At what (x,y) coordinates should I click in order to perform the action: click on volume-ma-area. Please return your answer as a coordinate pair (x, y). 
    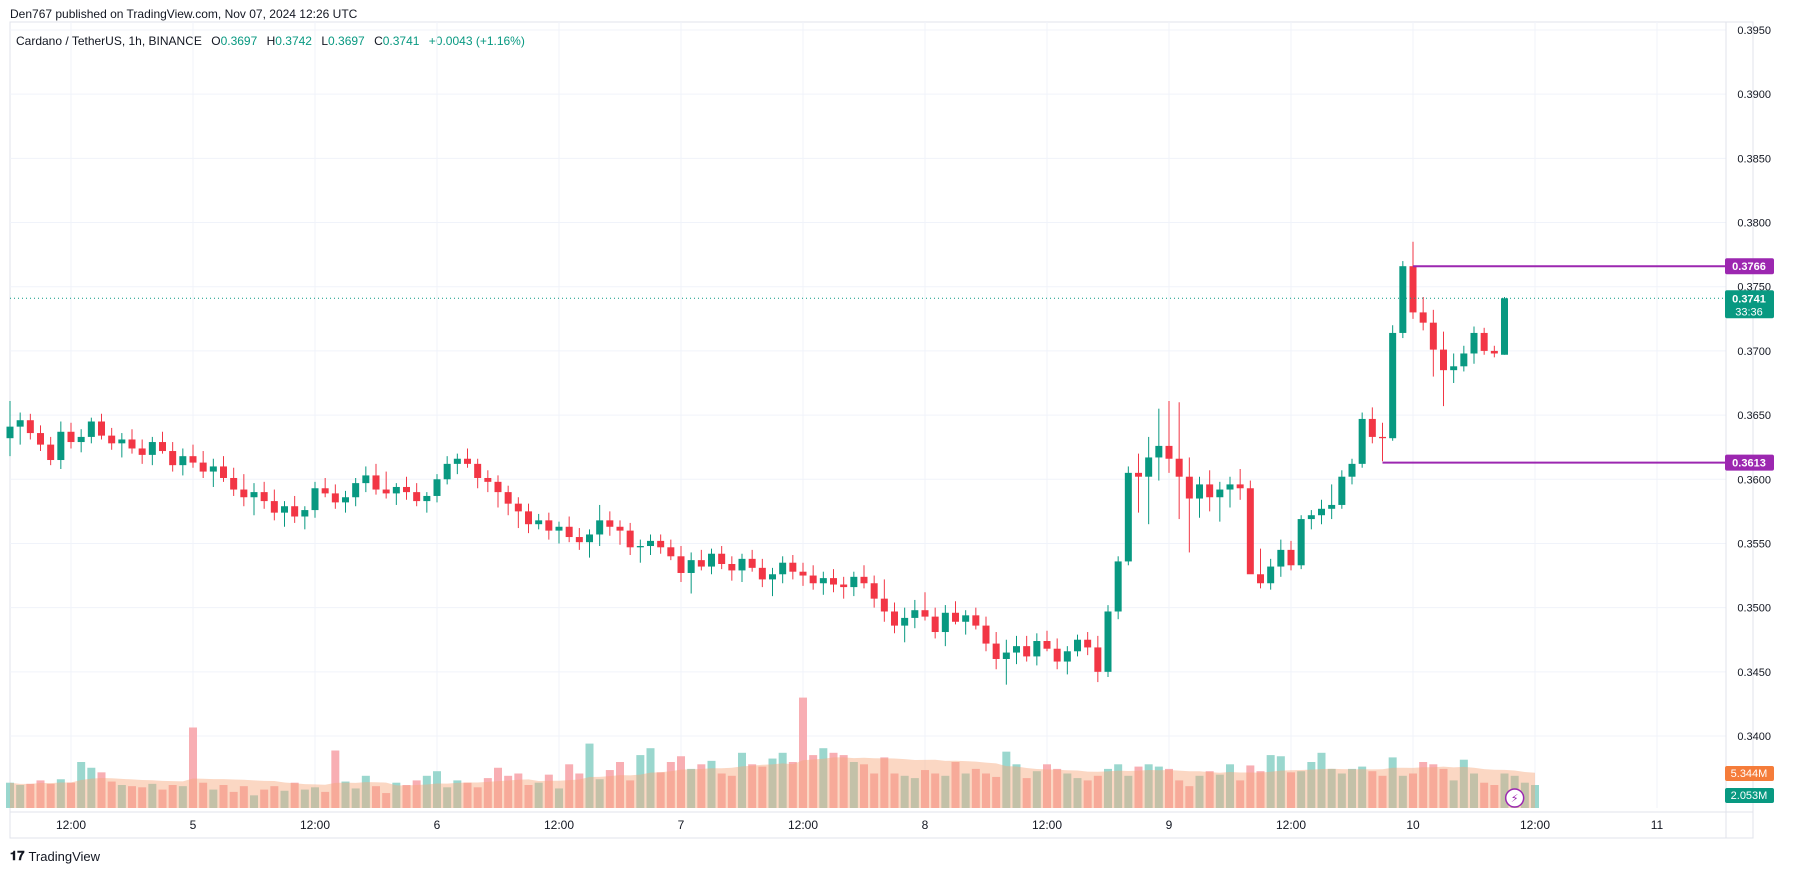
    Looking at the image, I should click on (772, 782).